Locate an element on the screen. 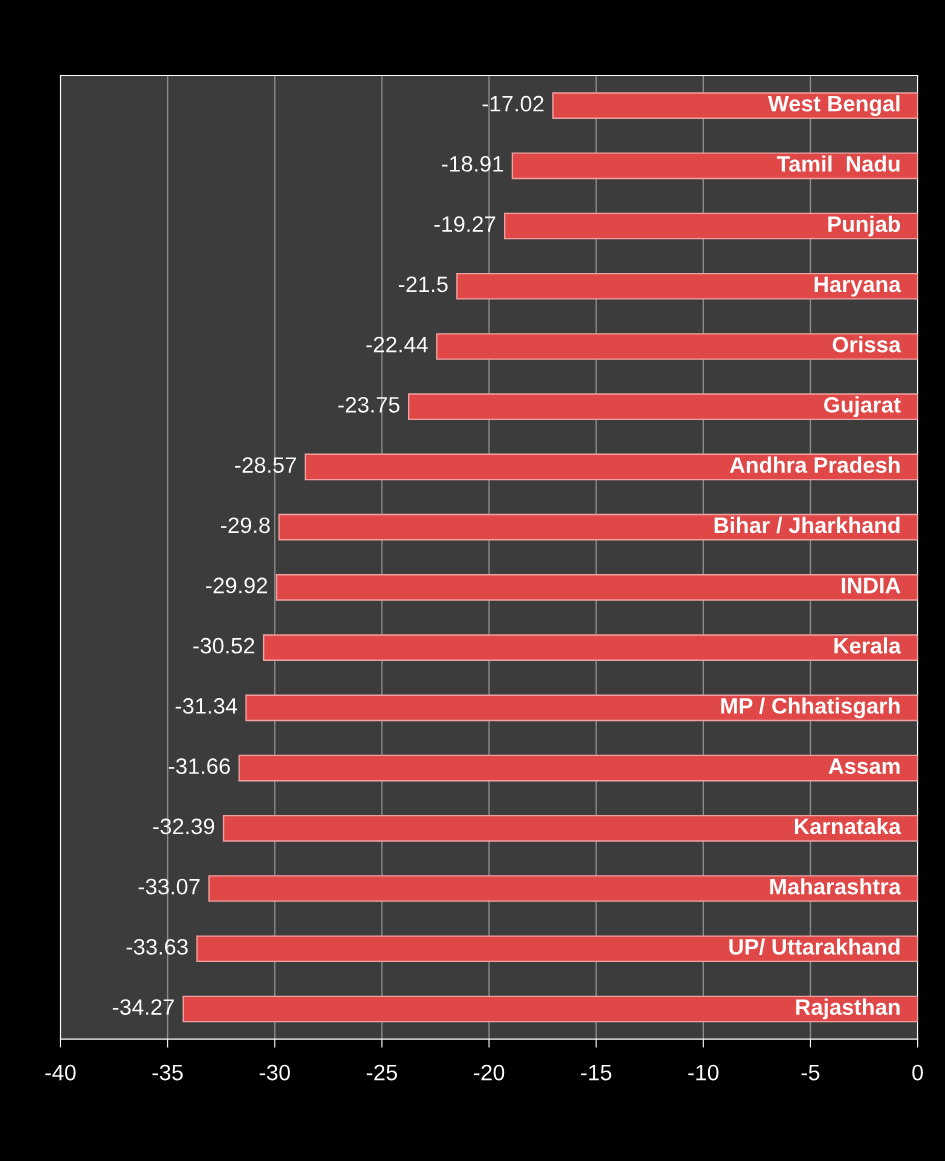 The image size is (945, 1161). y-tick-label: Tamil Nadu is located at coordinates (838, 163).